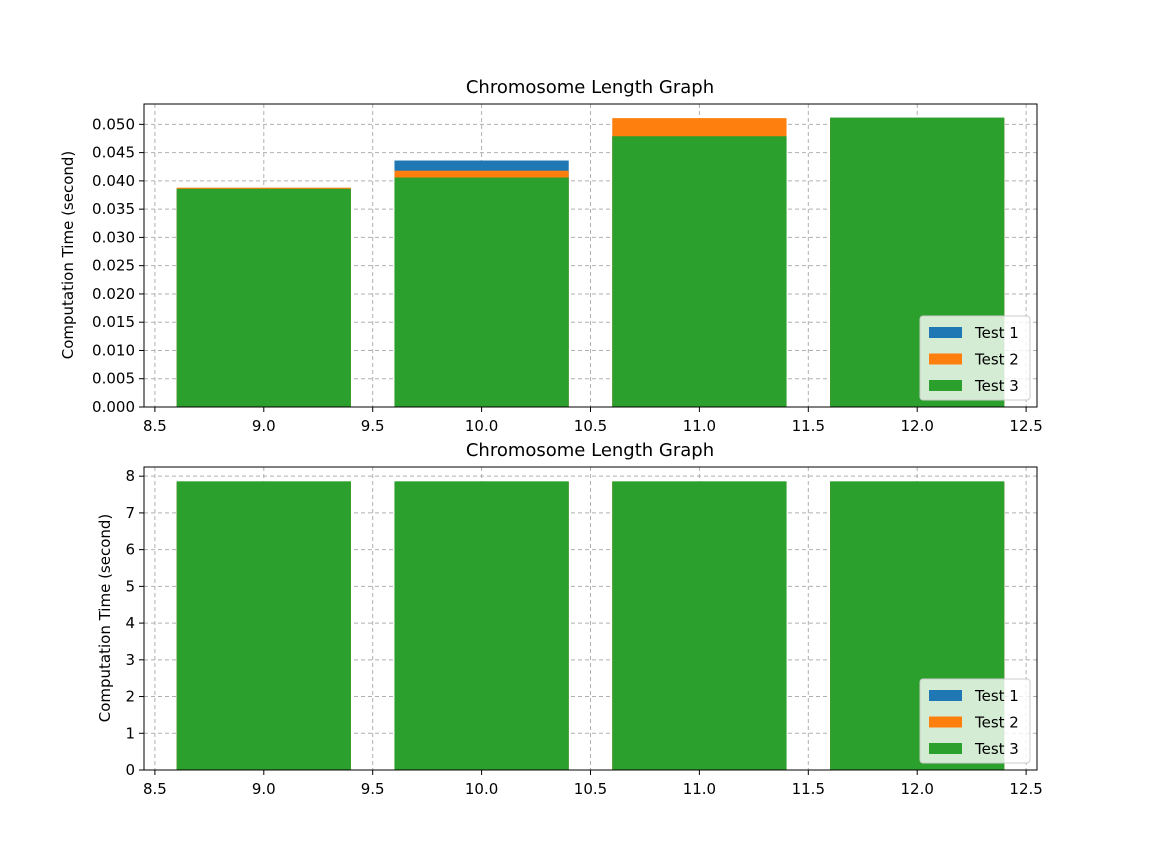  What do you see at coordinates (264, 426) in the screenshot?
I see `top-chart-xtick-label: 9.0` at bounding box center [264, 426].